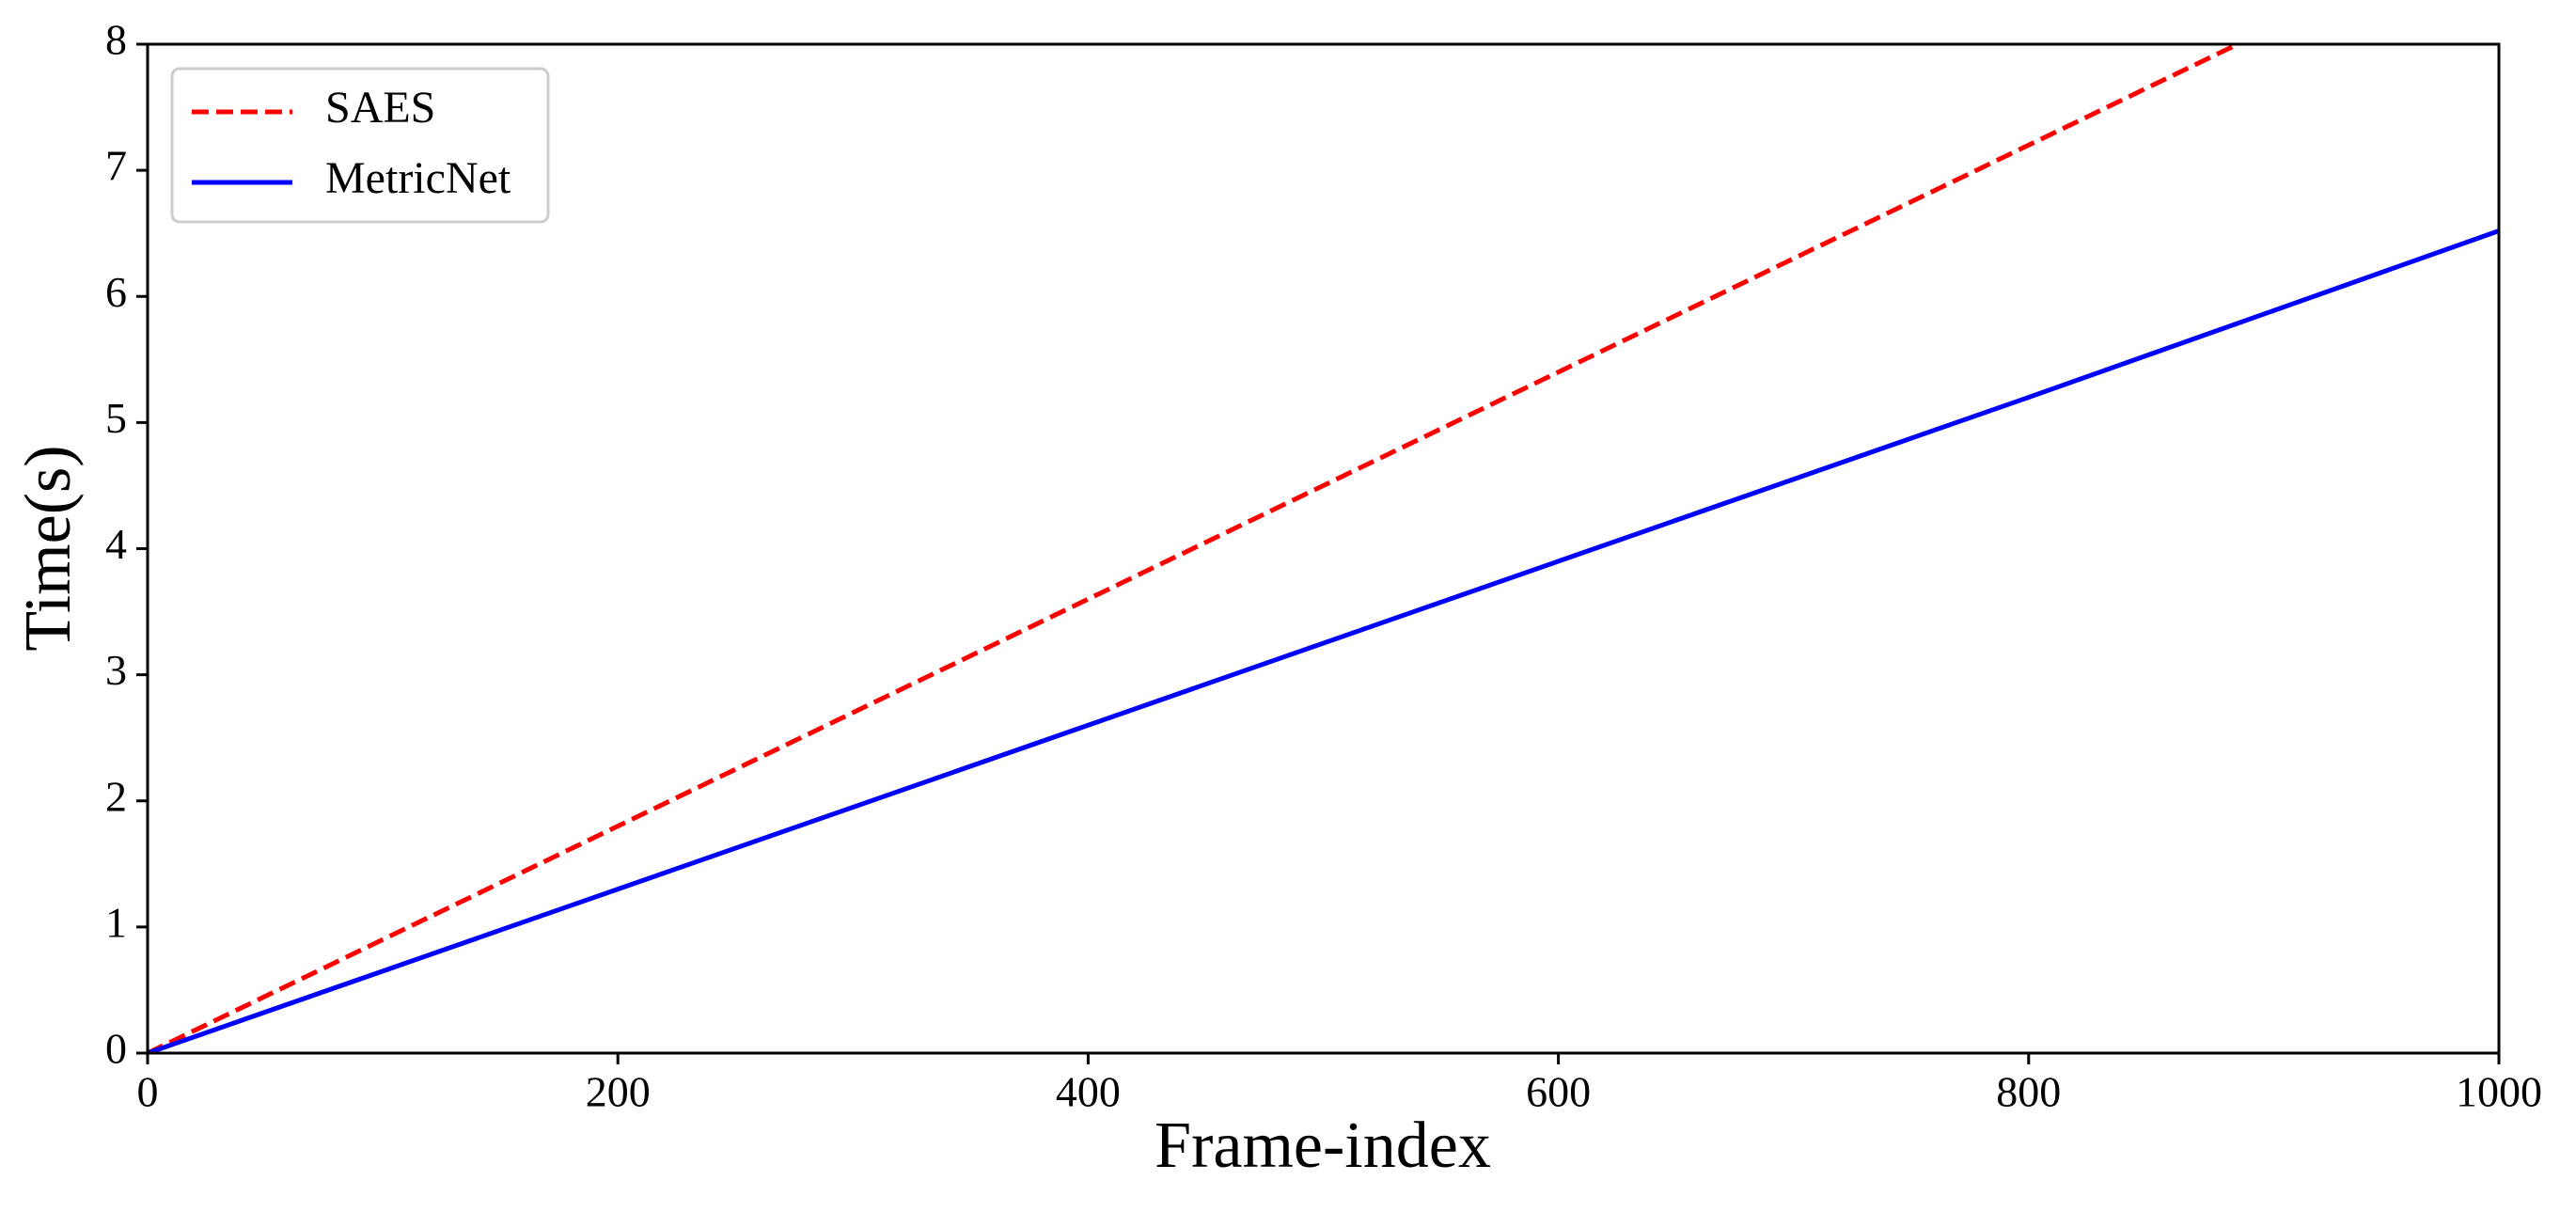 This screenshot has width=2576, height=1212. I want to click on x-axis-label: Frame-index, so click(1323, 1146).